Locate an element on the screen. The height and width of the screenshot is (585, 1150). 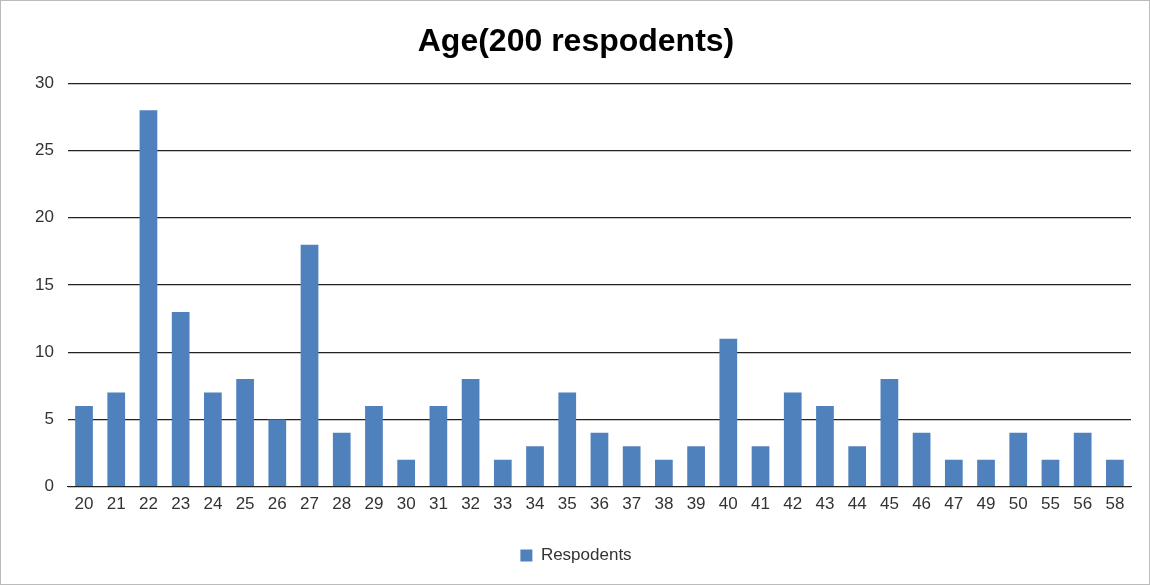
x-tick-label: 29 is located at coordinates (374, 504).